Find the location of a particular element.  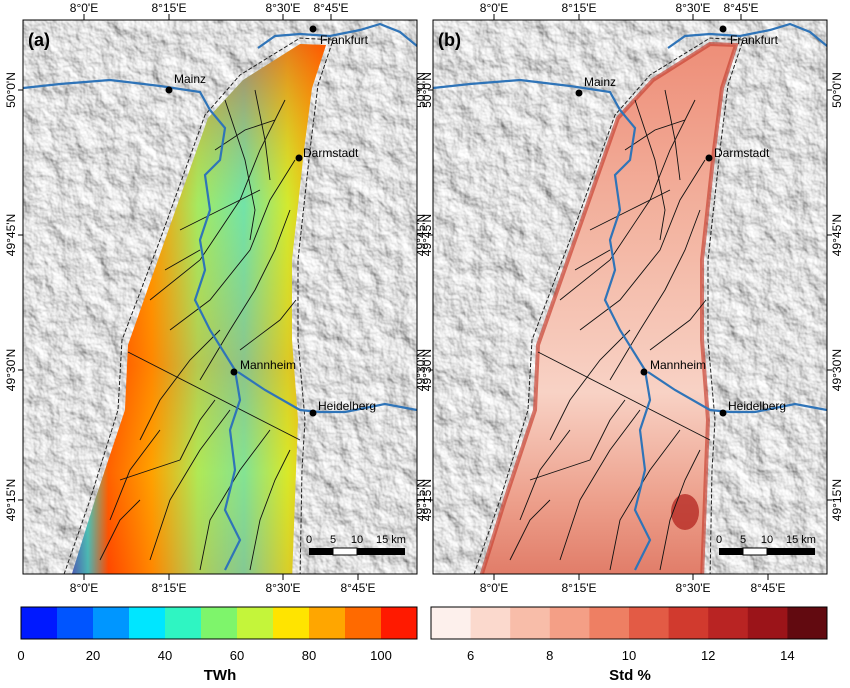

colorbar-tick-label: 100 is located at coordinates (381, 655).